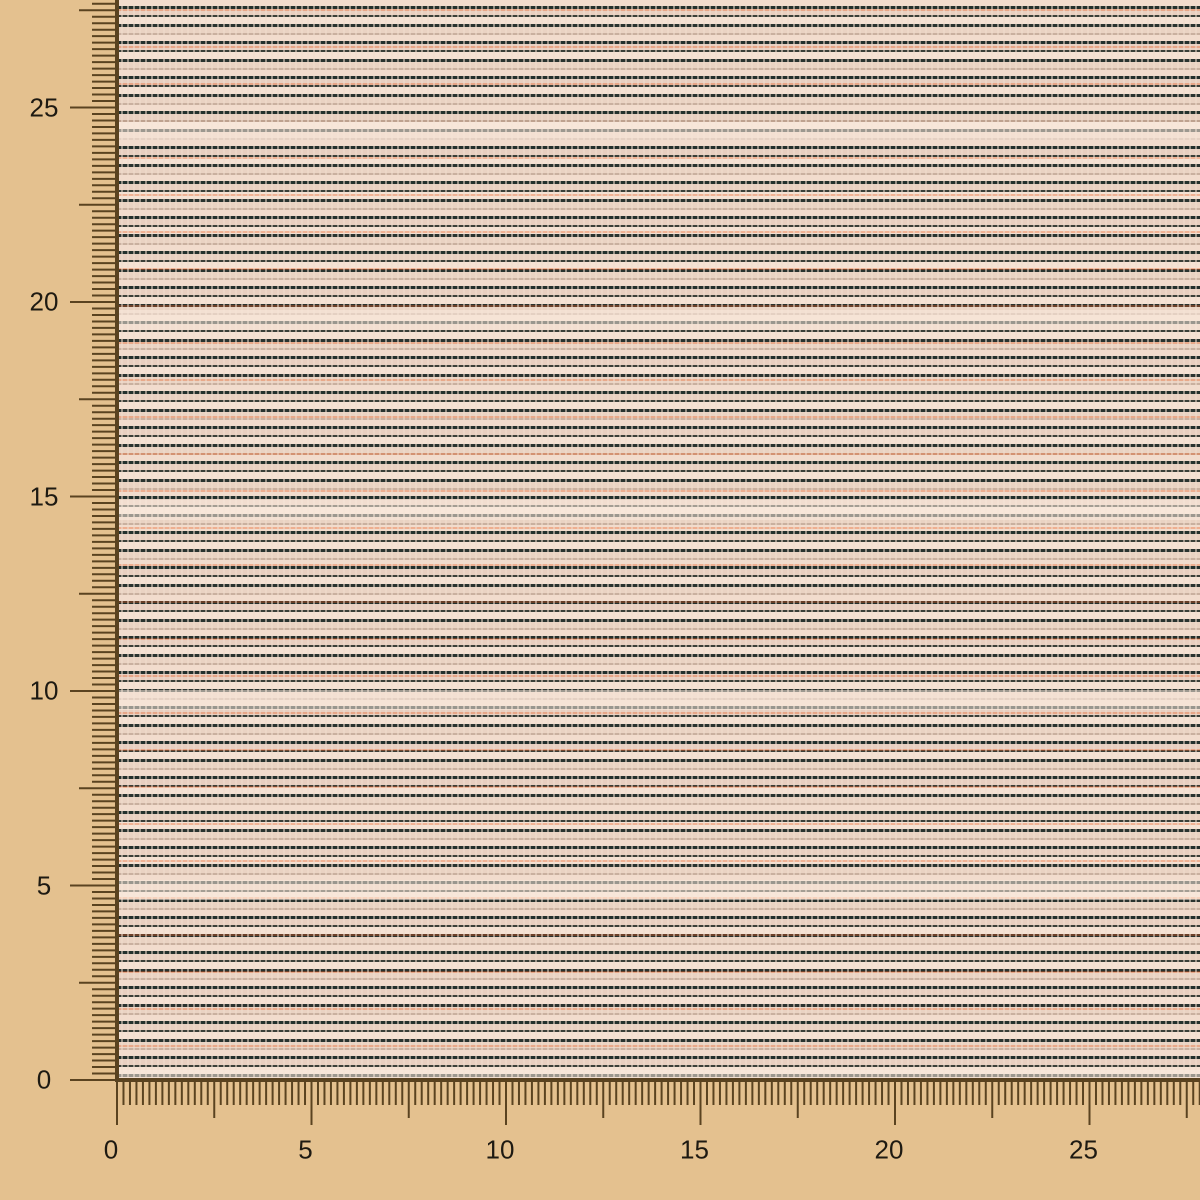 This screenshot has width=1200, height=1200. What do you see at coordinates (44, 107) in the screenshot?
I see `y-tick-label: 25` at bounding box center [44, 107].